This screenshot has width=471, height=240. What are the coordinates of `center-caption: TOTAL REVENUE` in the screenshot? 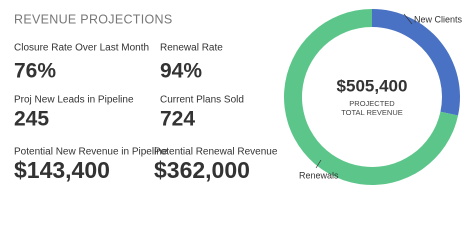 It's located at (372, 112).